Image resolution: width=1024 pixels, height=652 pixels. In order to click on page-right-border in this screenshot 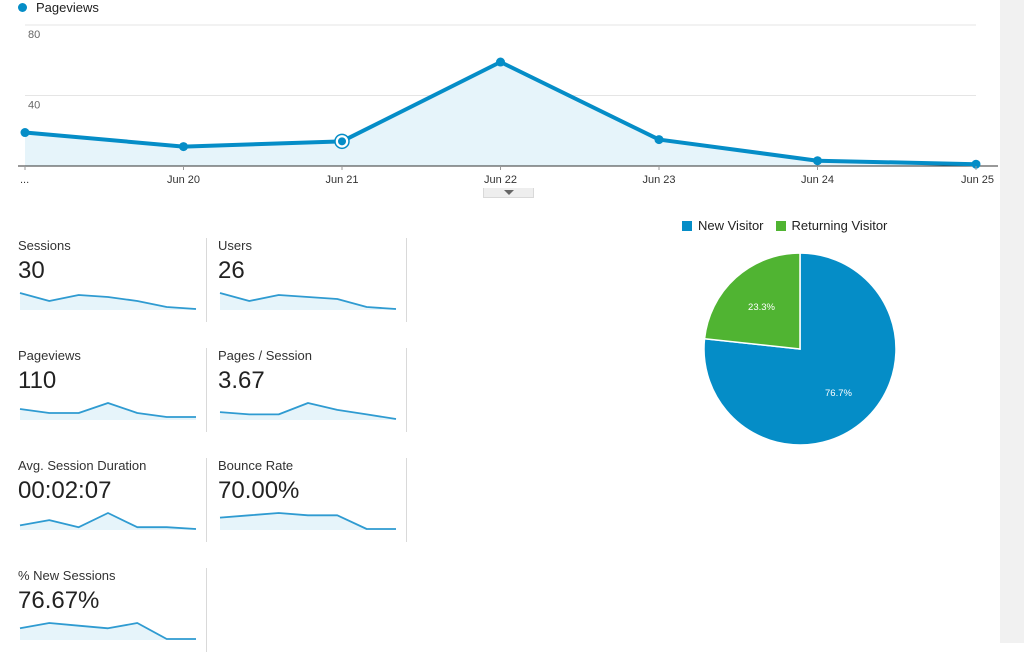, I will do `click(1012, 321)`.